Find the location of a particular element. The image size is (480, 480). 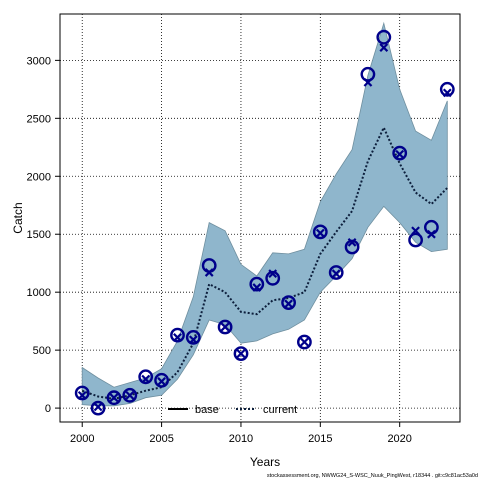

observed-point-2010 is located at coordinates (241, 353).